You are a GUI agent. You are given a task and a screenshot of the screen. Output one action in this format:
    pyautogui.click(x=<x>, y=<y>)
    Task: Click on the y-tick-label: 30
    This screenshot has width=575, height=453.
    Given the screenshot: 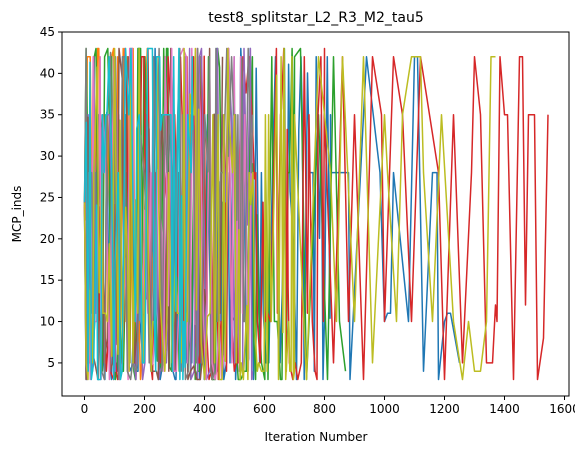 What is the action you would take?
    pyautogui.click(x=47, y=156)
    